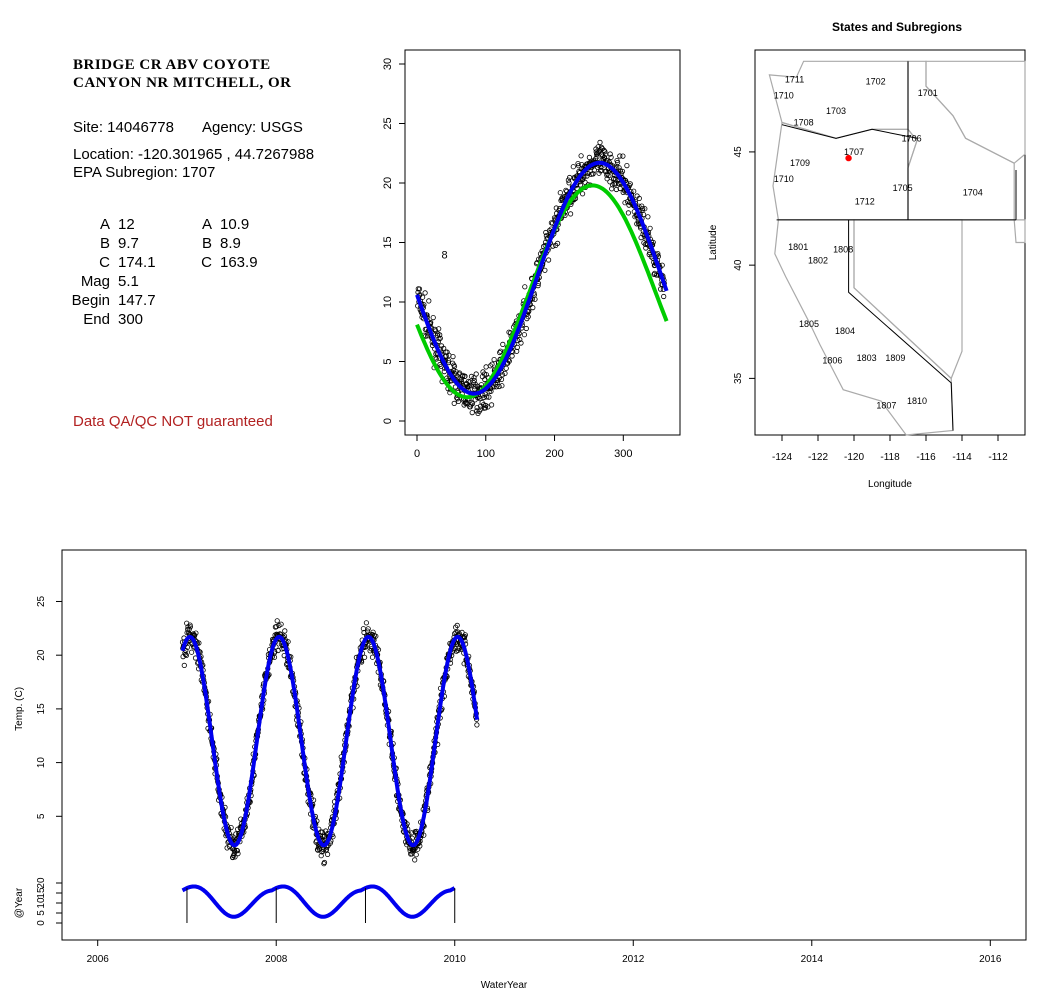  Describe the element at coordinates (865, 202) in the screenshot. I see `subregion-label-12: 1712` at that location.